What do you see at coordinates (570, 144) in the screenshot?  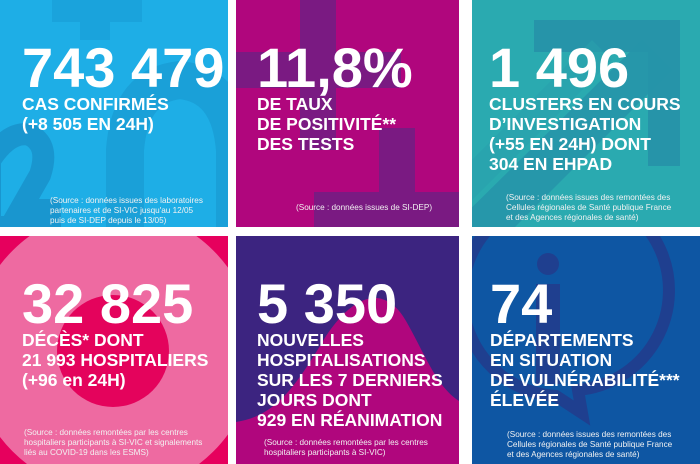 I see `label-line: (+55 EN 24H) DONT` at bounding box center [570, 144].